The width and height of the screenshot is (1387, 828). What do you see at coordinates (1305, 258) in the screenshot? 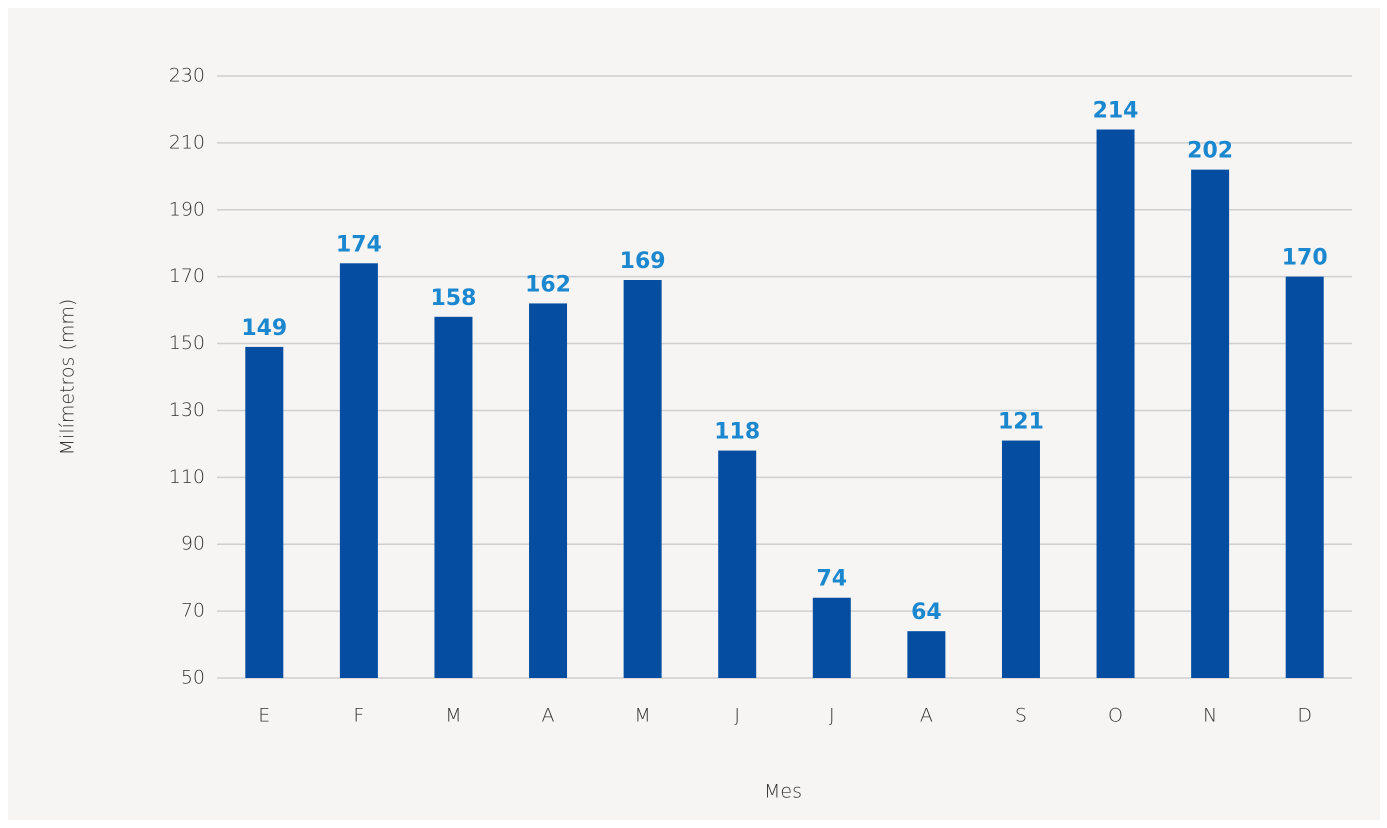
I see `value-label: 170` at bounding box center [1305, 258].